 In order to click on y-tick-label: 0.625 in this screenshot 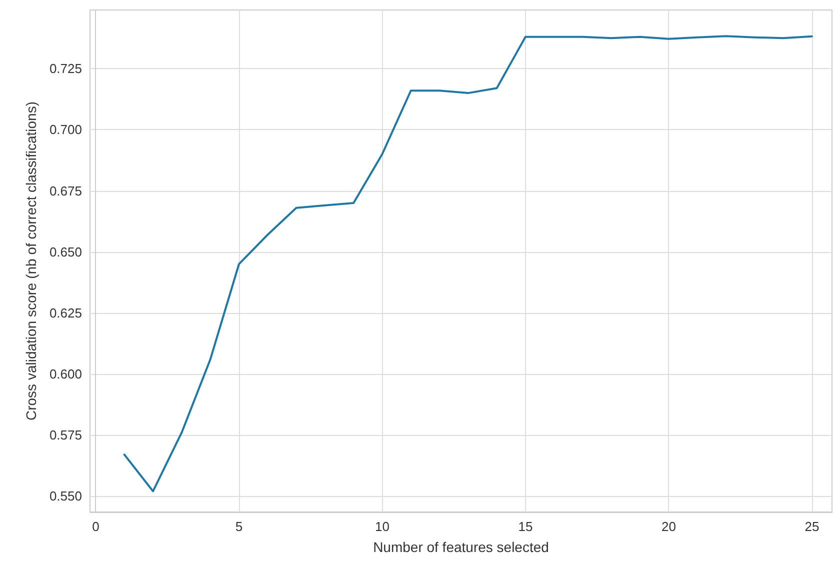, I will do `click(65, 312)`.